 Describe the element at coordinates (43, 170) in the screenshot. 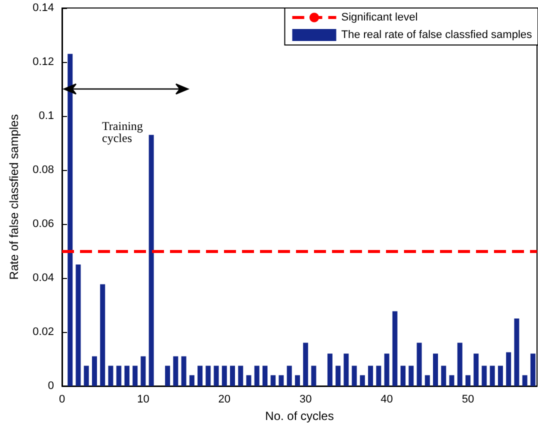

I see `y-tick-label: 0.08` at that location.